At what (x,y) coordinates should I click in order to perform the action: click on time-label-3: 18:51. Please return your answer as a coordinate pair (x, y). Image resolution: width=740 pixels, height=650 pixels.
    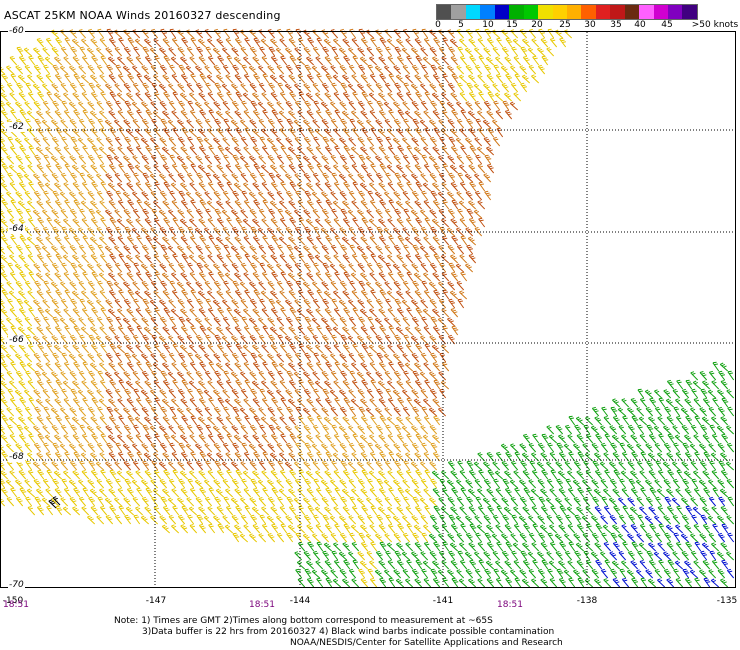
    Looking at the image, I should click on (510, 605).